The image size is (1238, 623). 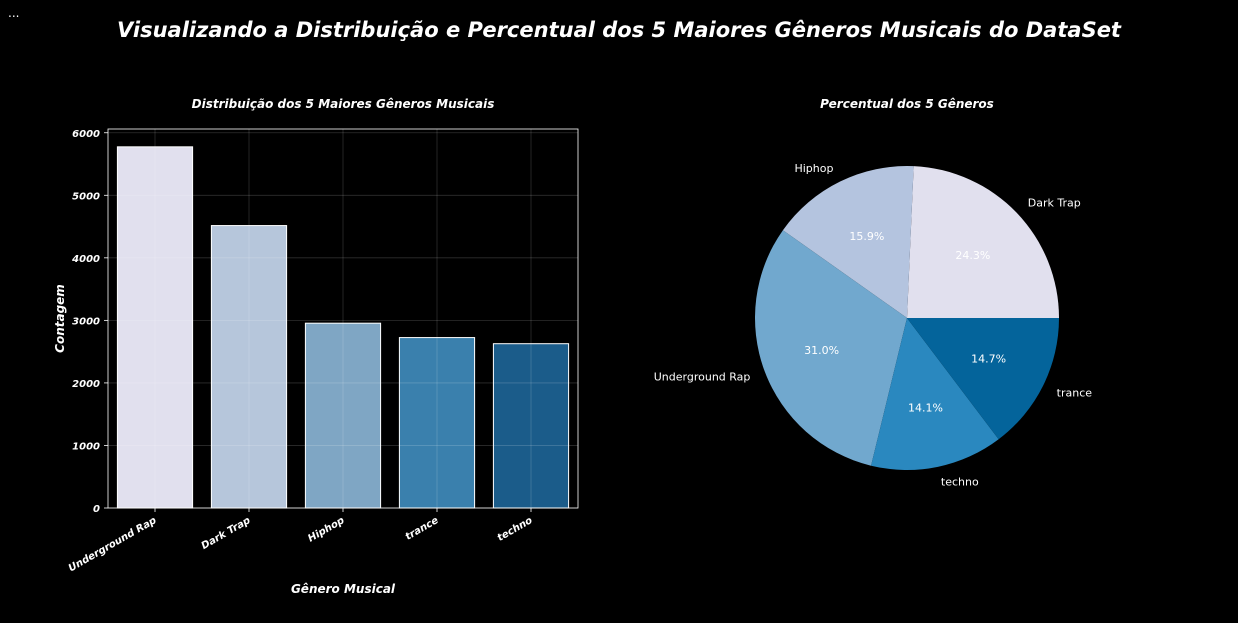 What do you see at coordinates (86, 134) in the screenshot?
I see `y-tick-label: 6000` at bounding box center [86, 134].